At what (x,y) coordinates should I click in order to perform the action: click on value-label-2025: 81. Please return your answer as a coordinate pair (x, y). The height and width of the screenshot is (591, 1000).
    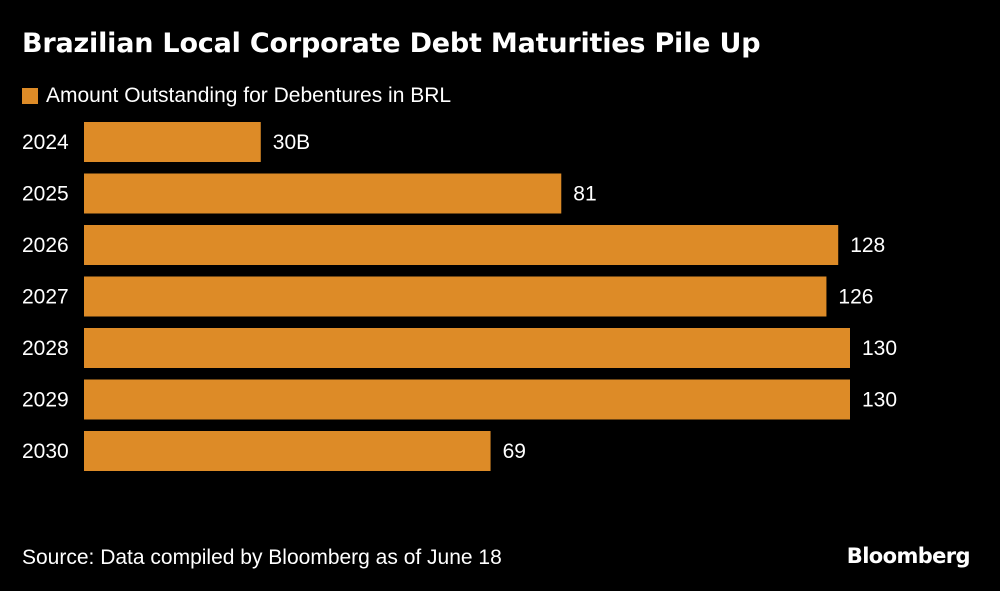
    Looking at the image, I should click on (584, 194).